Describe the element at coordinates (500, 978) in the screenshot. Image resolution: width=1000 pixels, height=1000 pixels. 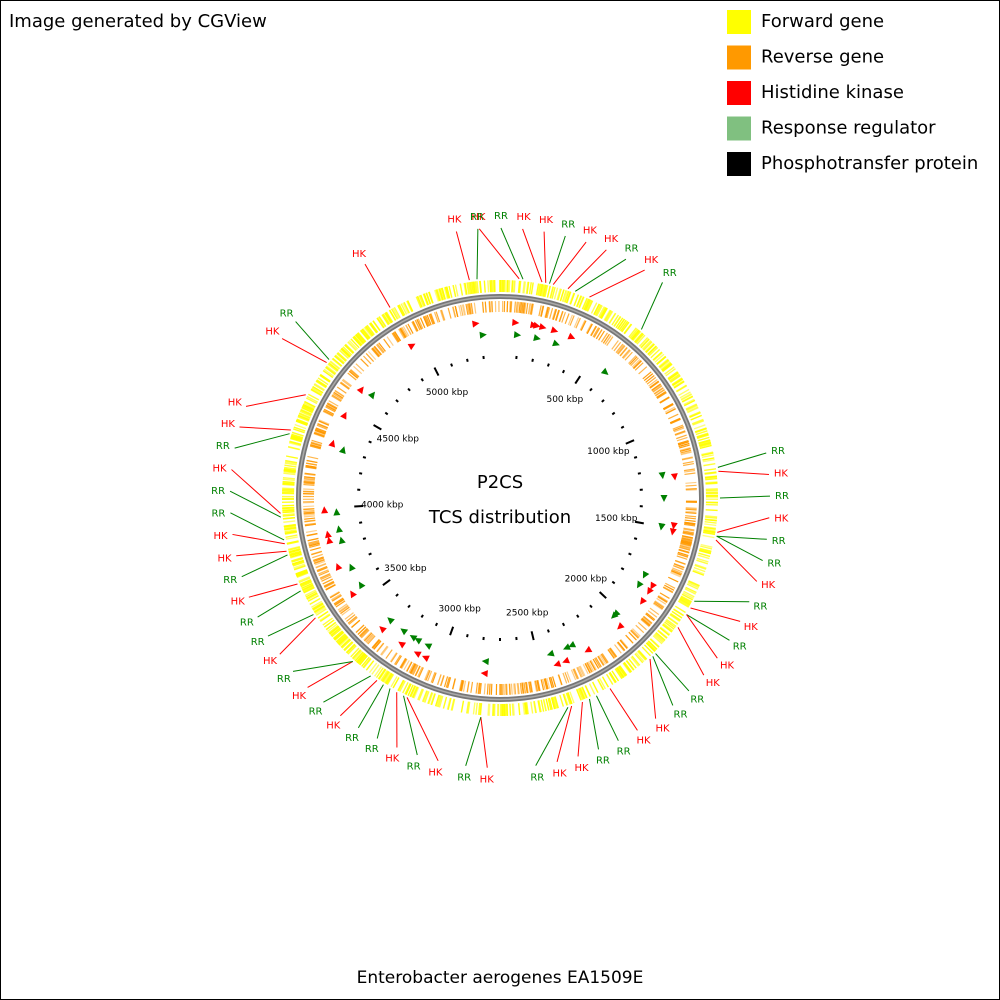
I see `footer: Enterobacter aerogenes EA1509E` at that location.